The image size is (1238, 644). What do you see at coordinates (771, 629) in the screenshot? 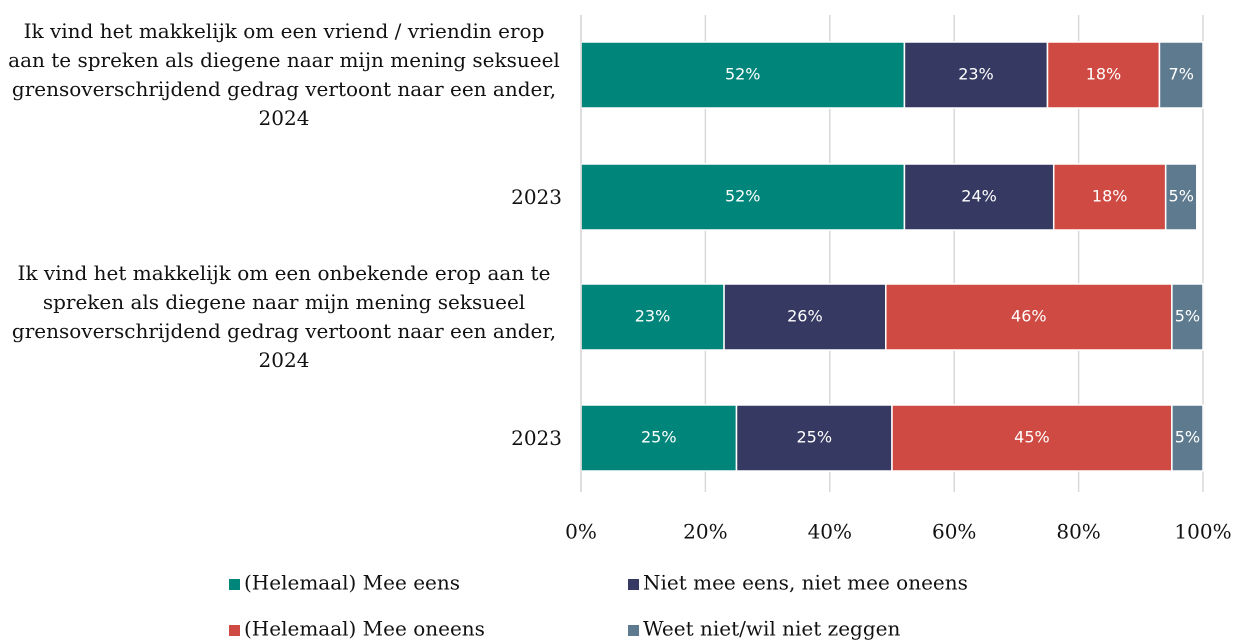
I see `legend-label: Weet niet/wil niet zeggen` at bounding box center [771, 629].